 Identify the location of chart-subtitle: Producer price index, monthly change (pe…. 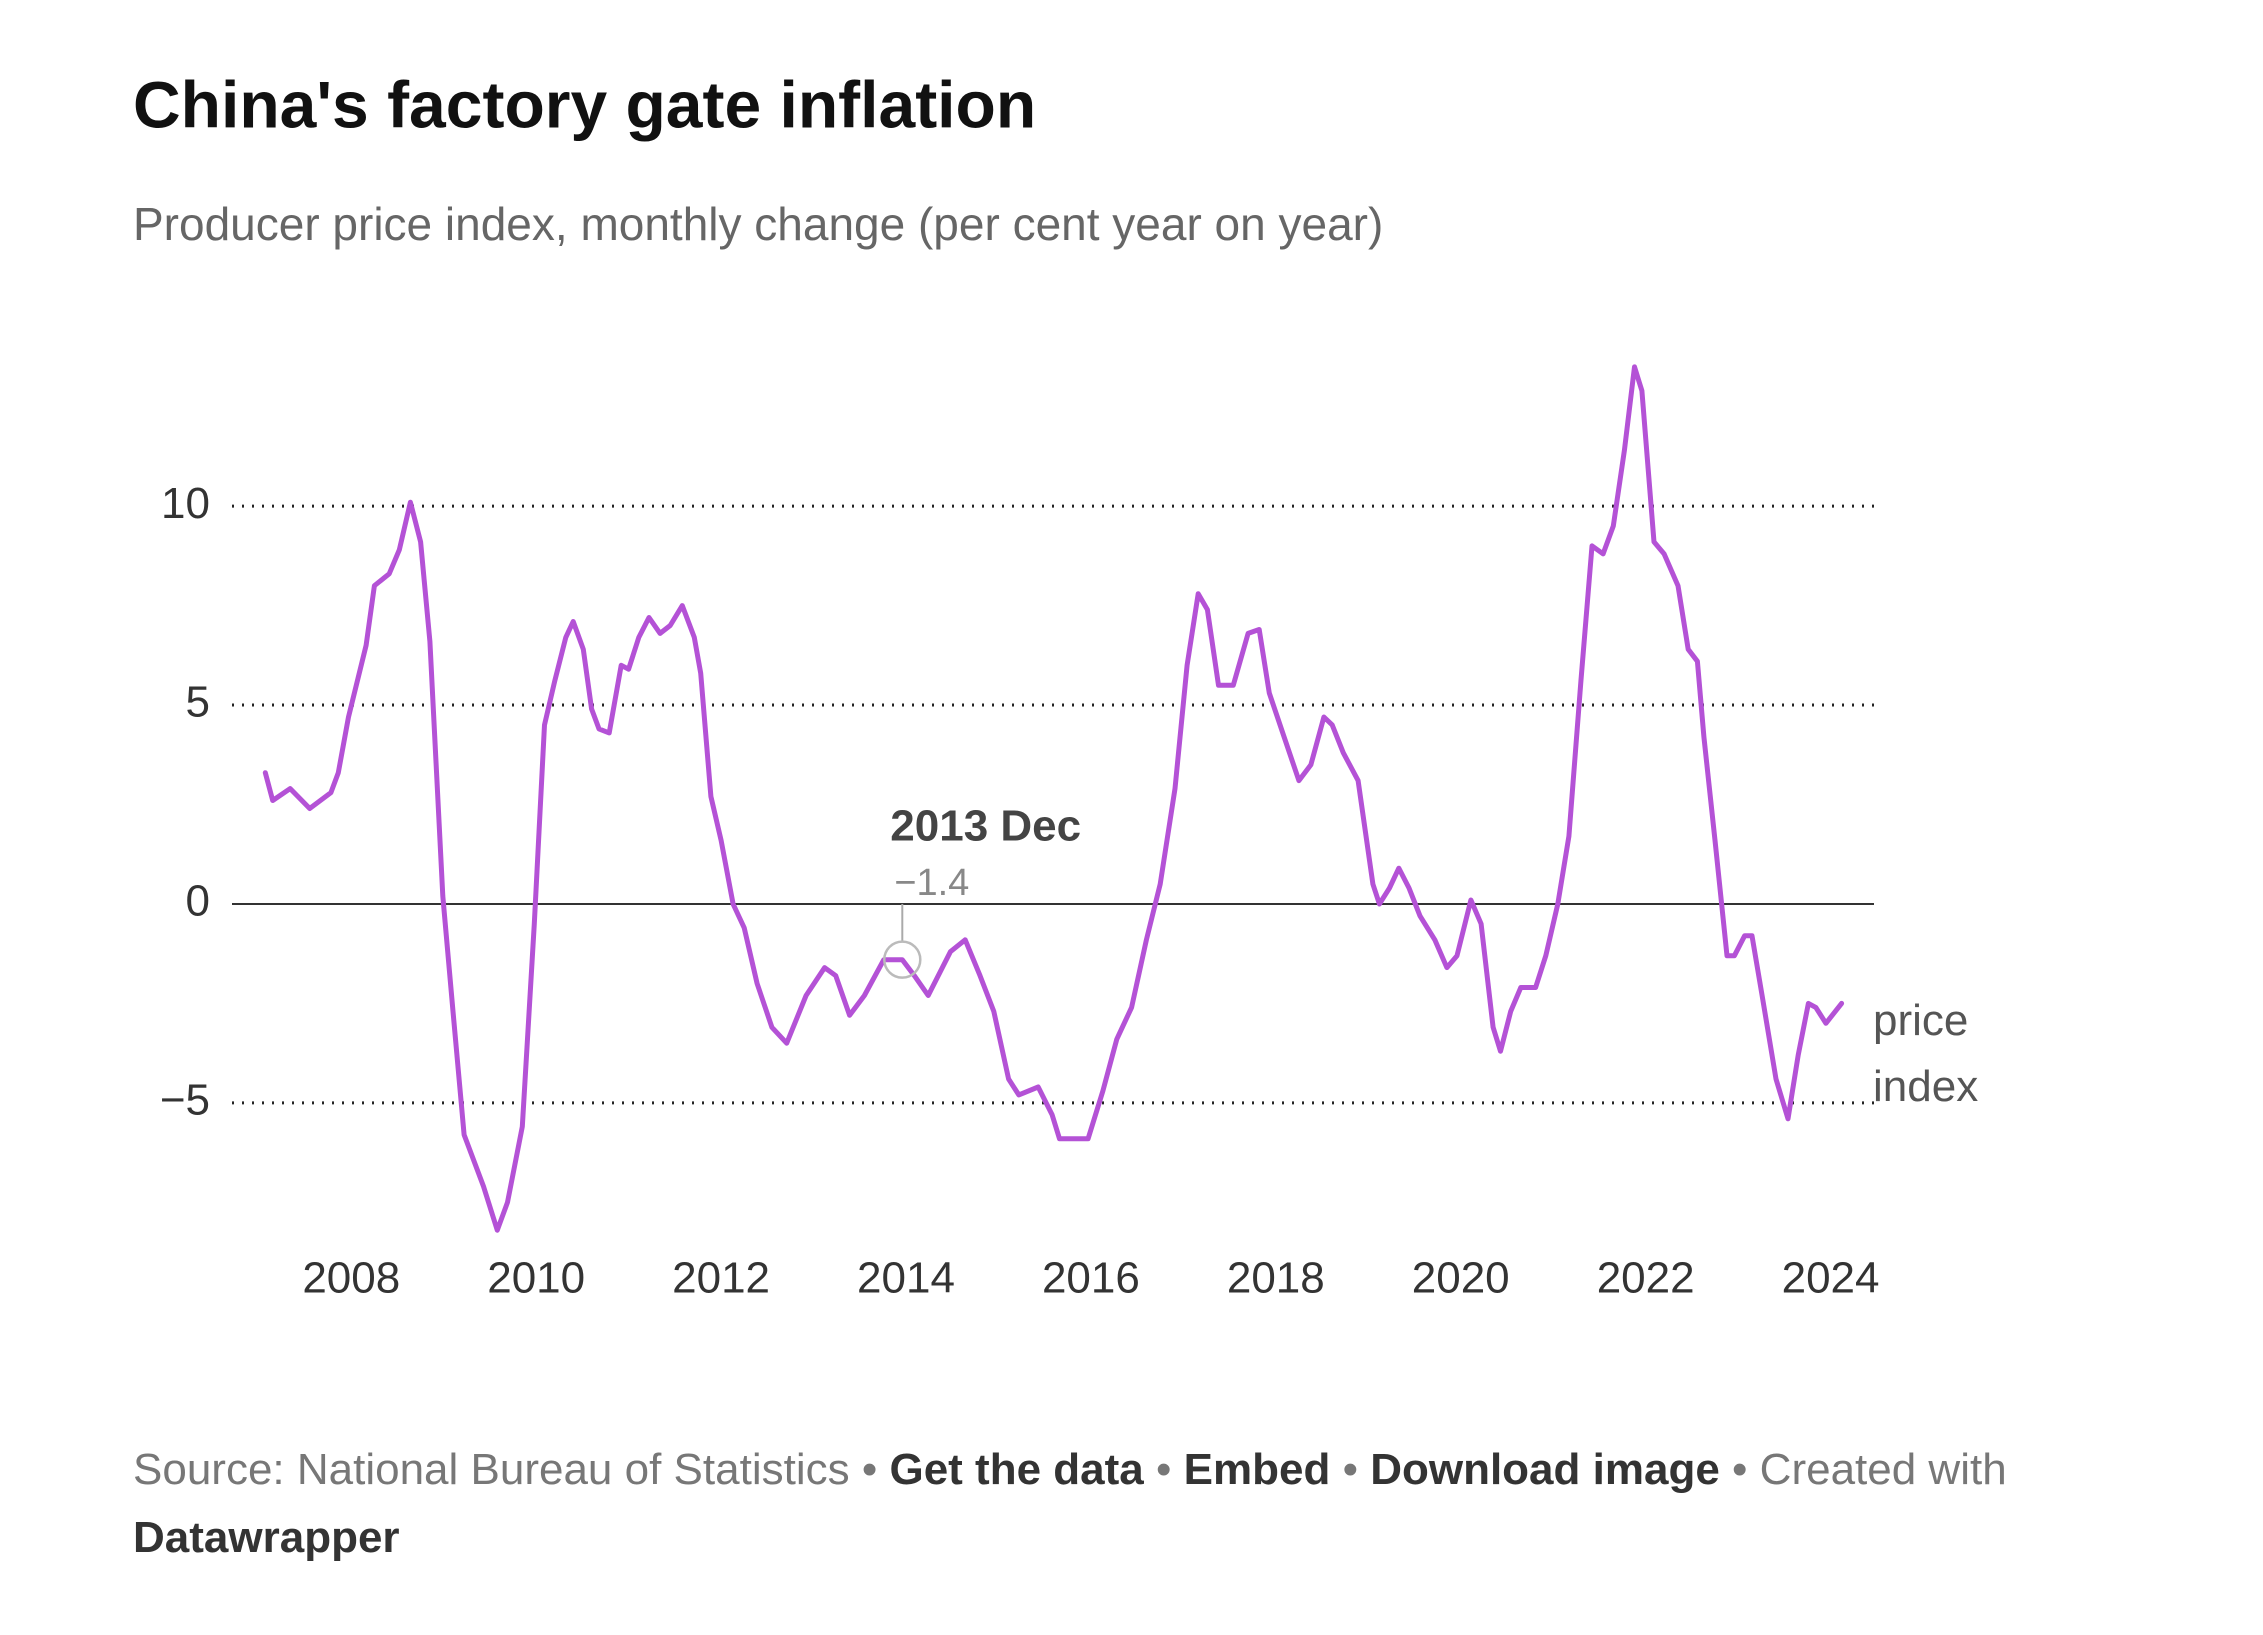
(758, 224).